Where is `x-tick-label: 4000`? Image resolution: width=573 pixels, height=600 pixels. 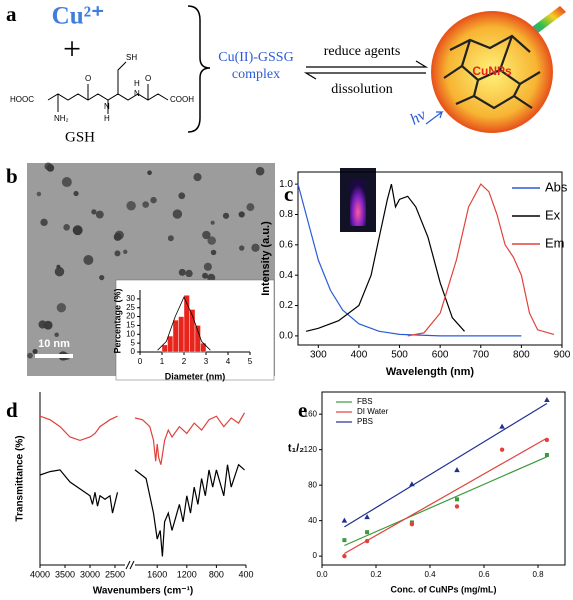
x-tick-label: 4000 is located at coordinates (40, 574).